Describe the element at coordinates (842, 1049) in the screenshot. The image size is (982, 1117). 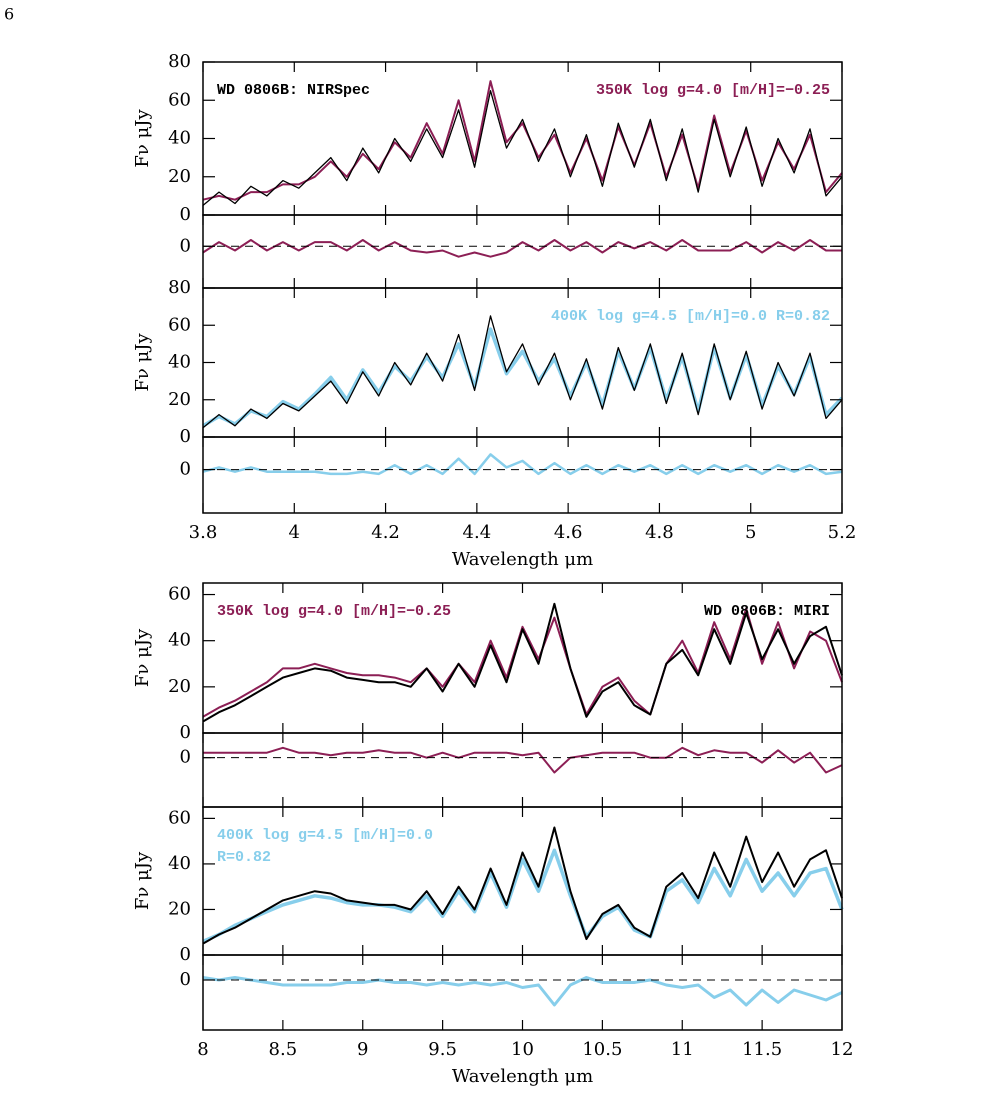
I see `x-tick-label: 12` at that location.